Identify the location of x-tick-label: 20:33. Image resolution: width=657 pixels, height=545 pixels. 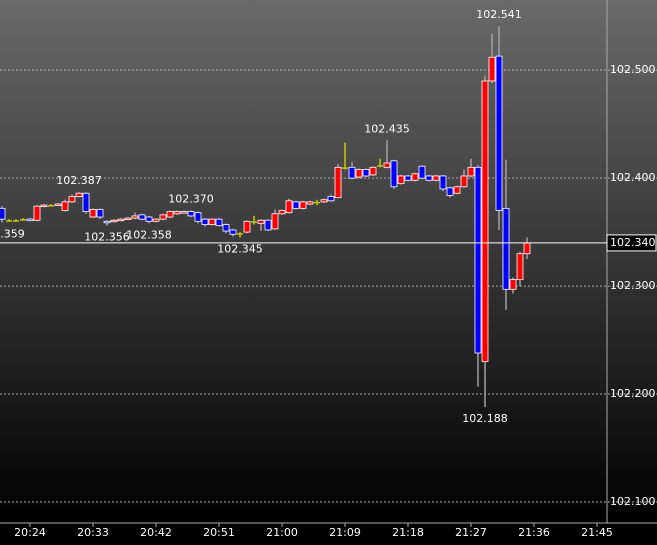
(93, 532).